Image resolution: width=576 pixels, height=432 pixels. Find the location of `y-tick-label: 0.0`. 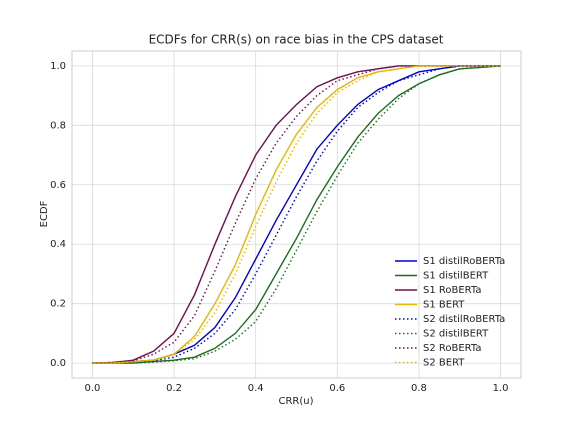

y-tick-label: 0.0 is located at coordinates (58, 363).